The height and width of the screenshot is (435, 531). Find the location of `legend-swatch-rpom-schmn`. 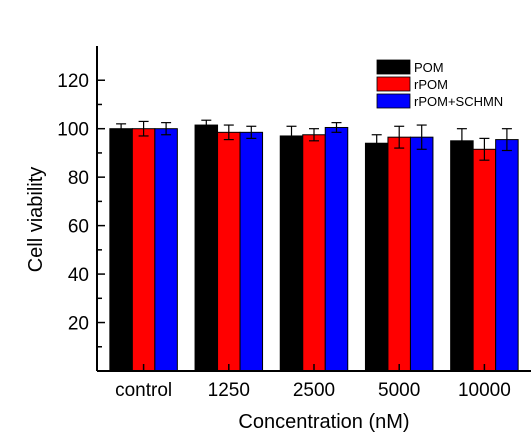

legend-swatch-rpom-schmn is located at coordinates (393, 101).